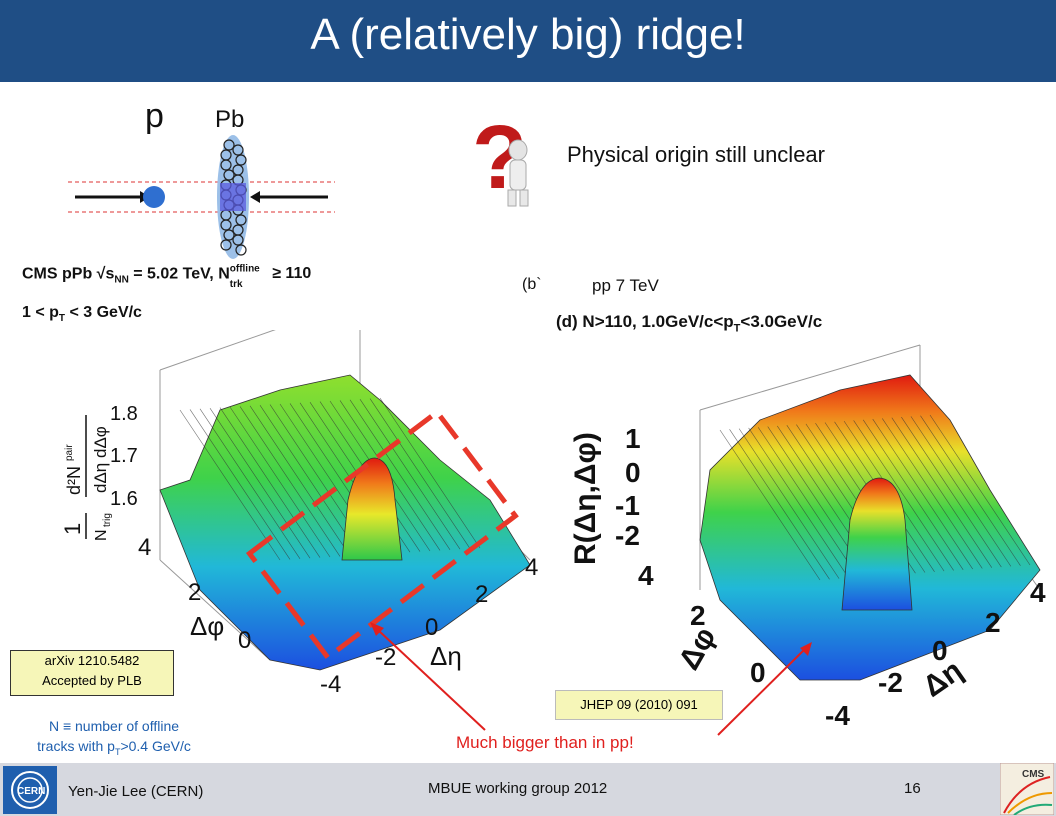 The height and width of the screenshot is (816, 1056). Describe the element at coordinates (124, 414) in the screenshot. I see `z-tick: 1.8` at that location.